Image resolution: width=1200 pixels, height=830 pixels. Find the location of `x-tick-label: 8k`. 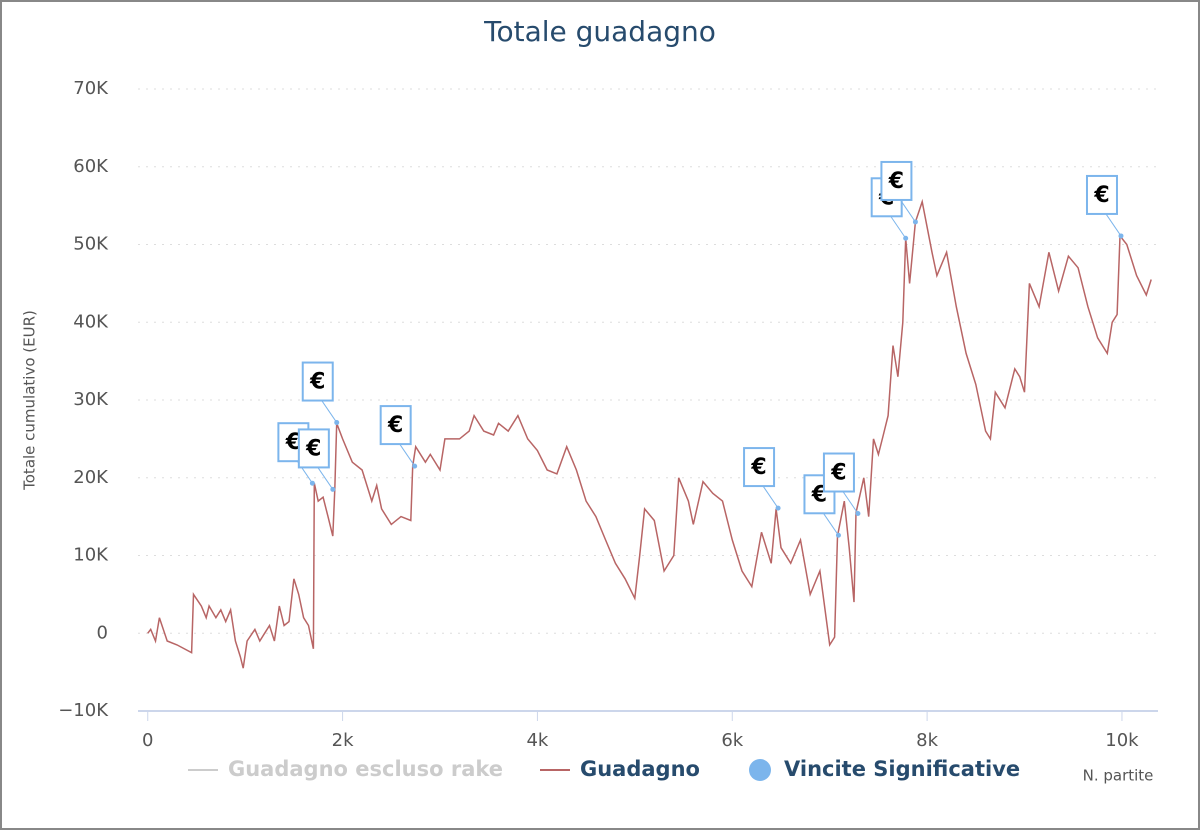

x-tick-label: 8k is located at coordinates (927, 740).